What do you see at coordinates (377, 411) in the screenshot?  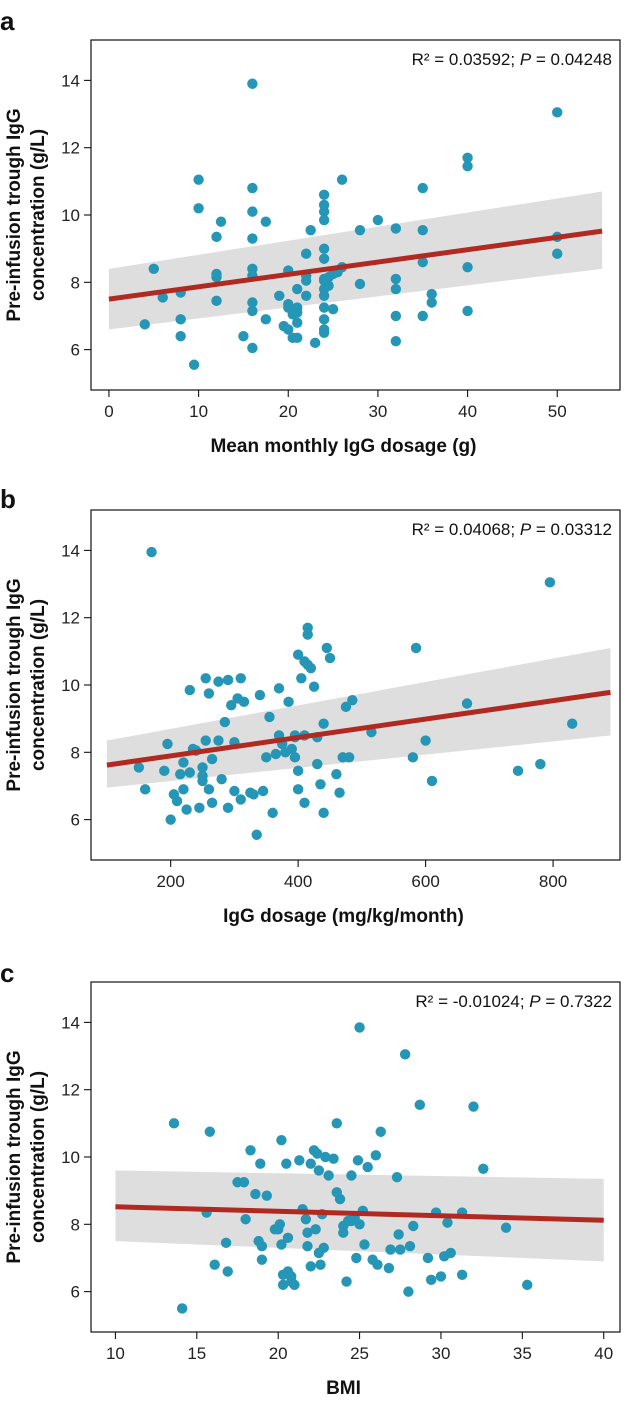 I see `x-tick-label: 30` at bounding box center [377, 411].